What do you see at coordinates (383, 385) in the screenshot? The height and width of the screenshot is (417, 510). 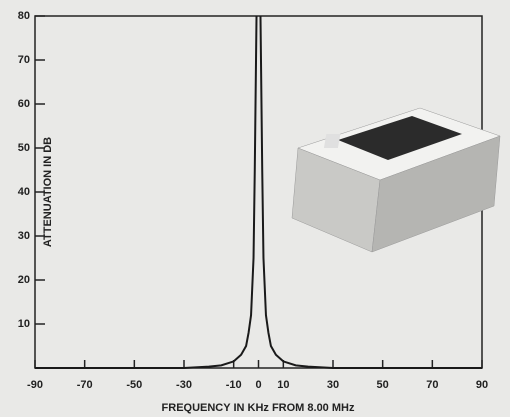 I see `x-tick-label: 50` at bounding box center [383, 385].